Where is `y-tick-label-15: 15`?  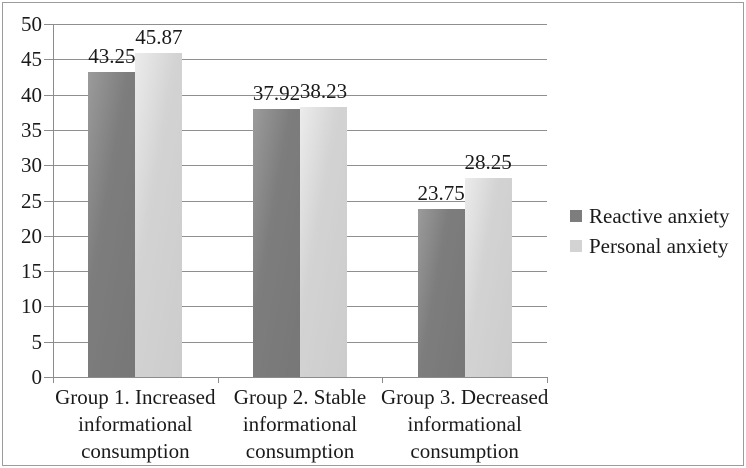 y-tick-label-15: 15 is located at coordinates (31, 271).